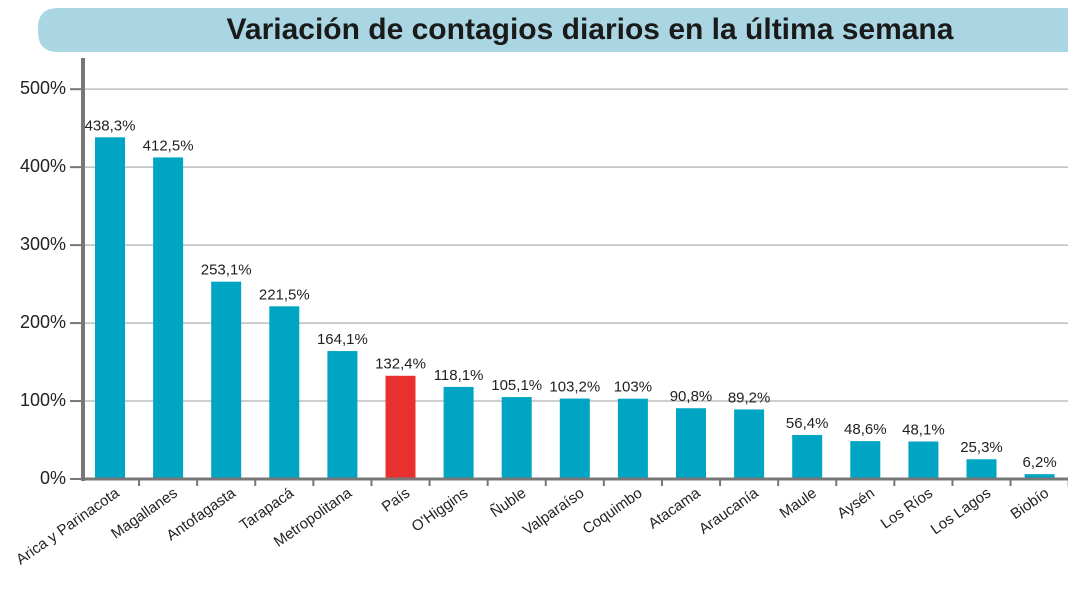 This screenshot has width=1068, height=590. Describe the element at coordinates (574, 387) in the screenshot. I see `value-label: 103,2%` at that location.